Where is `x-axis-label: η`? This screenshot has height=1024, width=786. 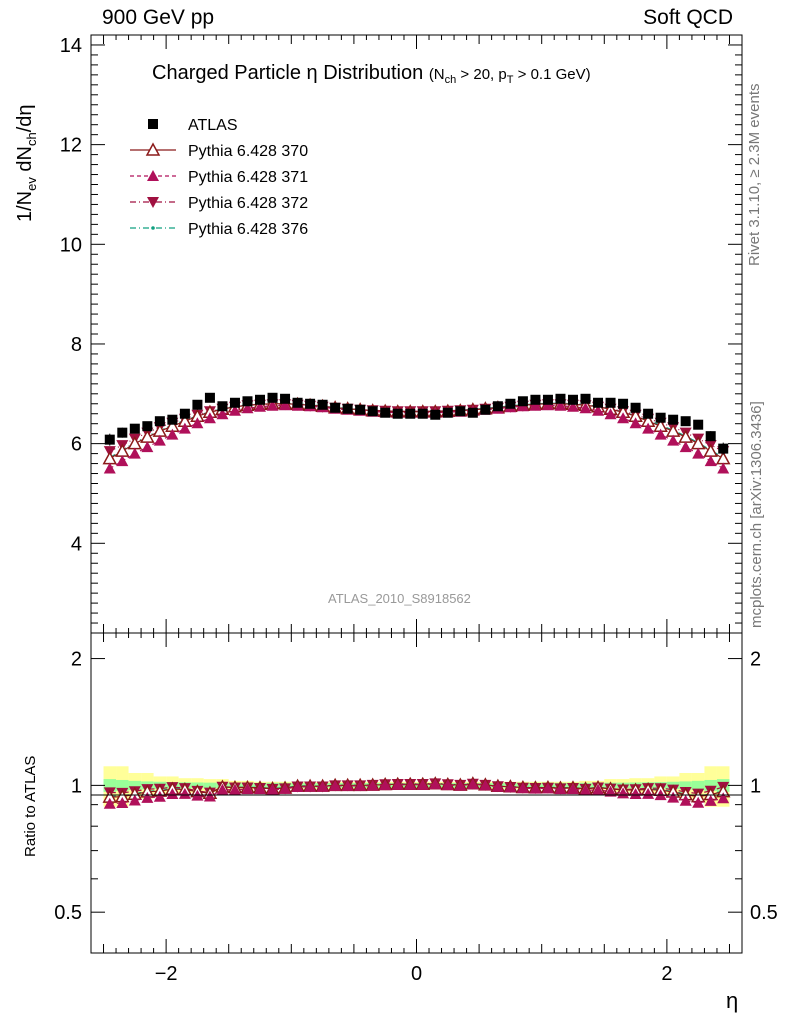
x-axis-label: η is located at coordinates (732, 1000).